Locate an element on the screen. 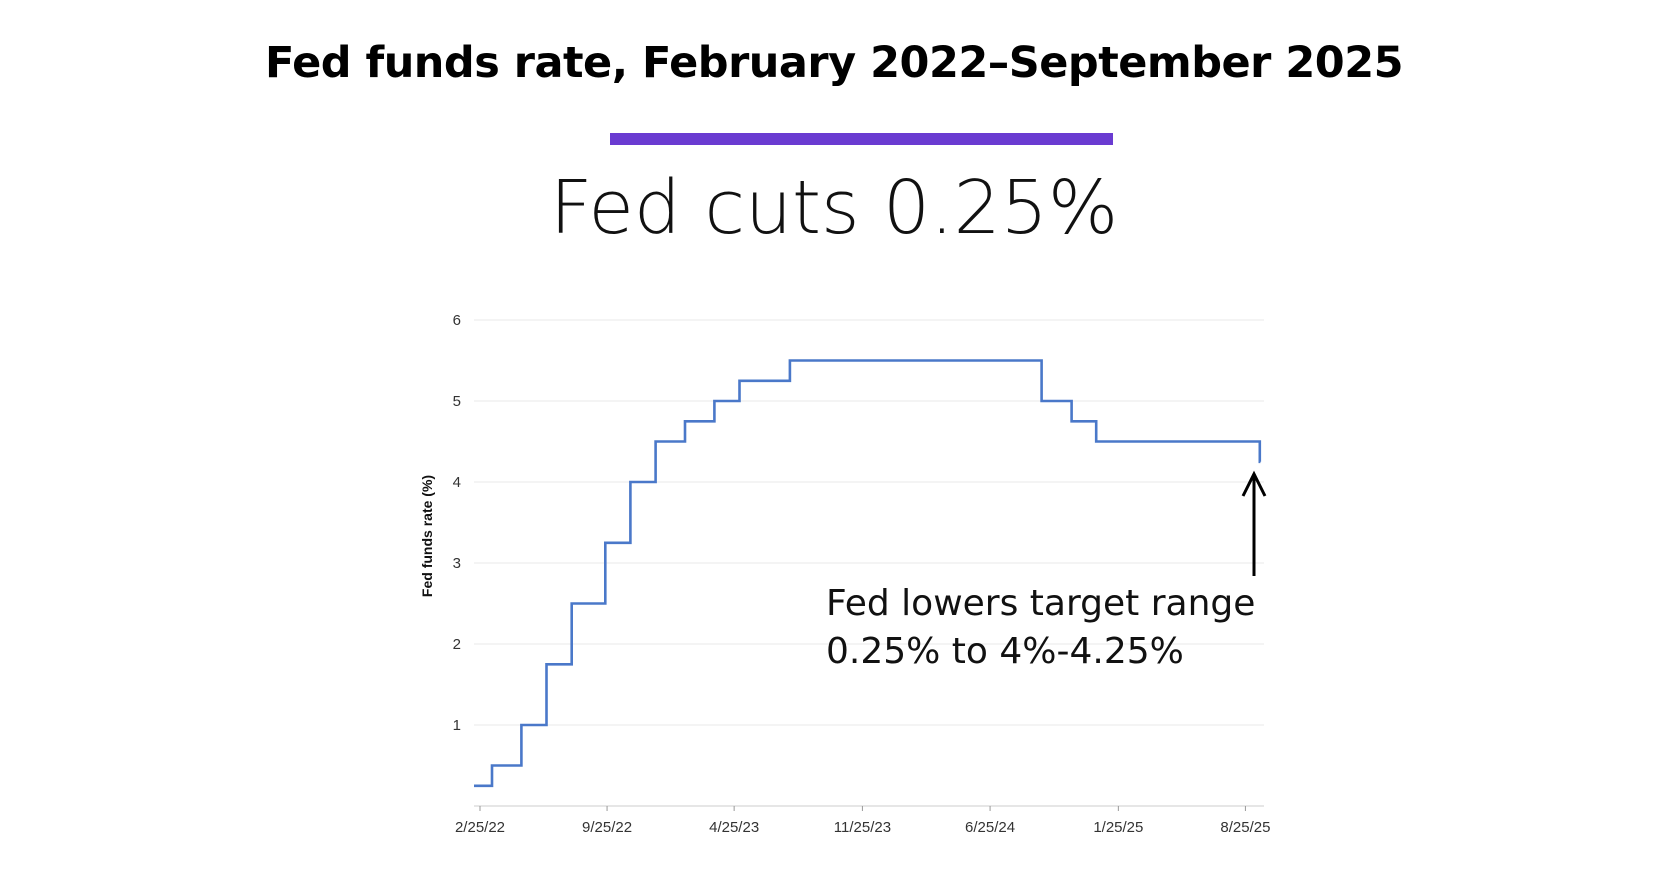 The width and height of the screenshot is (1668, 872). x-tick-label: 11/25/23 is located at coordinates (862, 827).